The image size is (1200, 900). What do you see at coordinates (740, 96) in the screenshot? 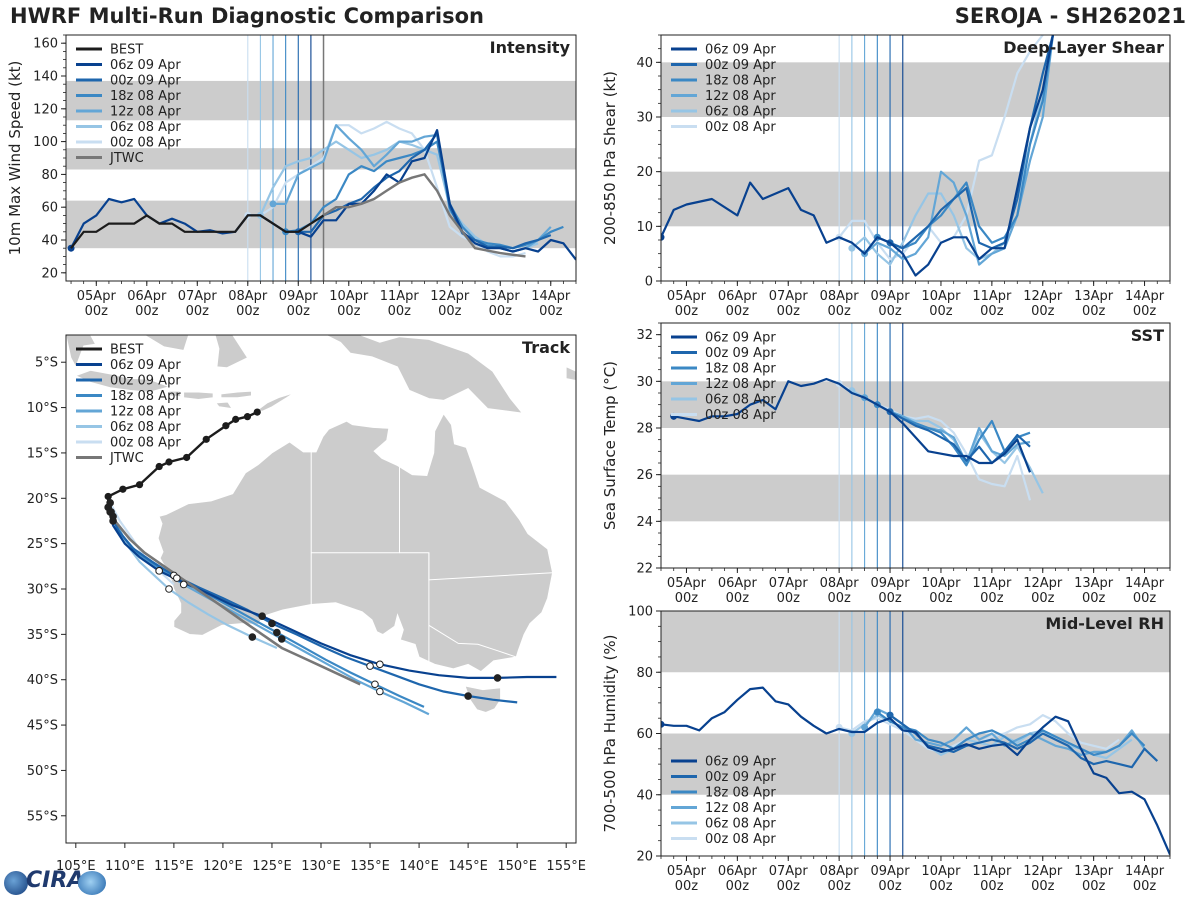
I see `shear-legend-label: 12z 08 Apr` at bounding box center [740, 96].